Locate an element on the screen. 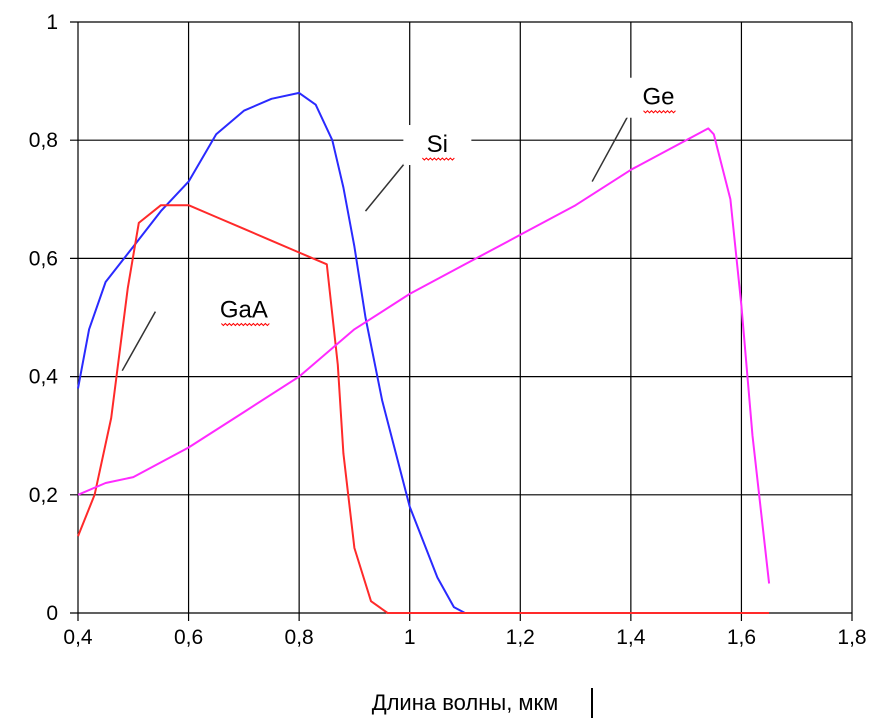 The height and width of the screenshot is (724, 883). y-tick-label: 0 is located at coordinates (52, 613).